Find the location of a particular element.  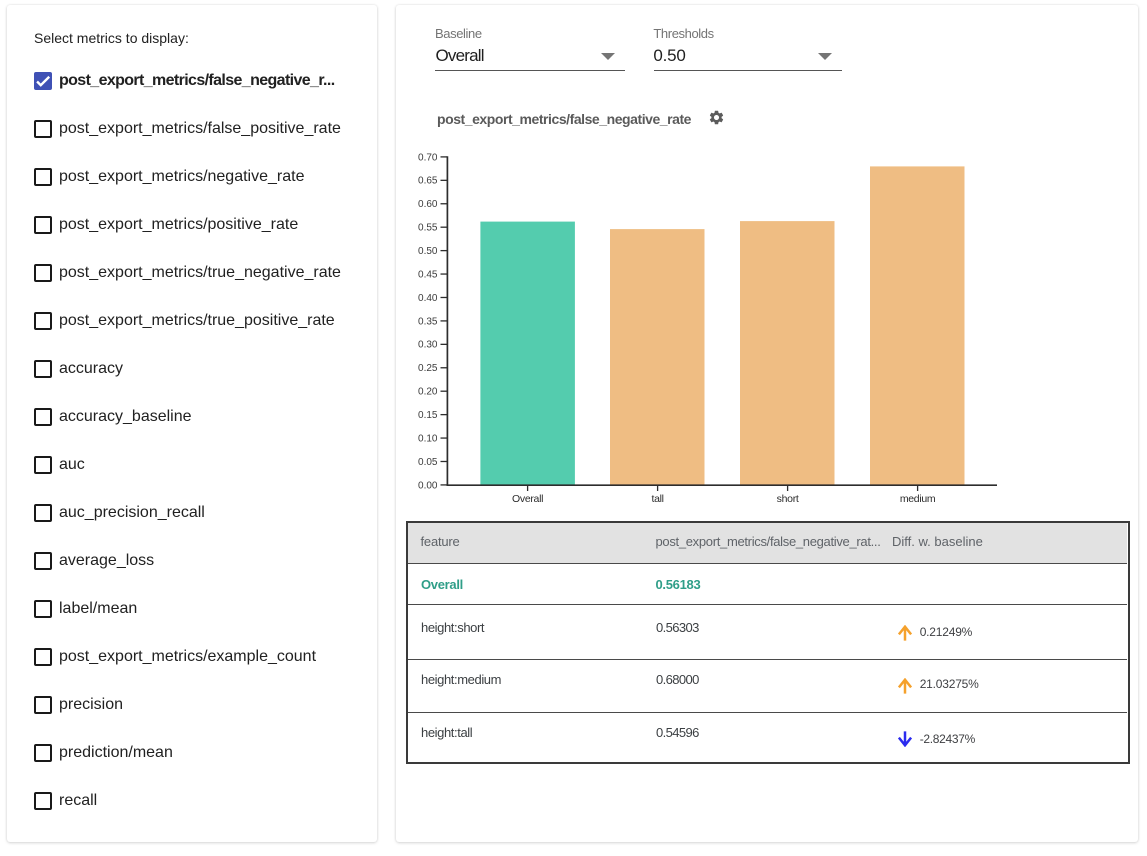

svg-text: 0.25 is located at coordinates (428, 368).